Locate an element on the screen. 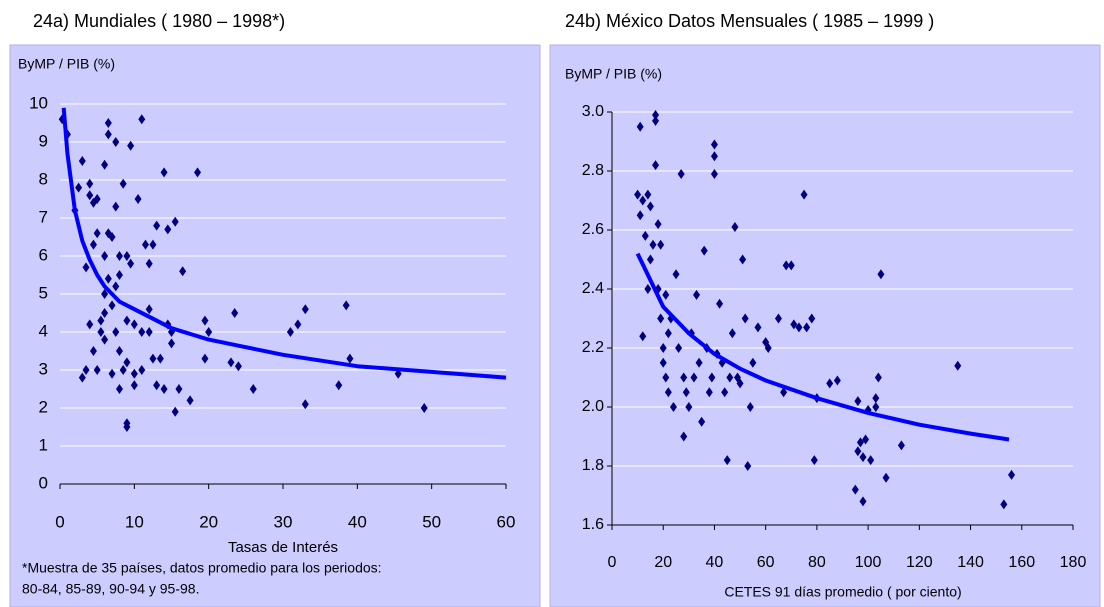  y-tick-label: 3 is located at coordinates (43, 368).